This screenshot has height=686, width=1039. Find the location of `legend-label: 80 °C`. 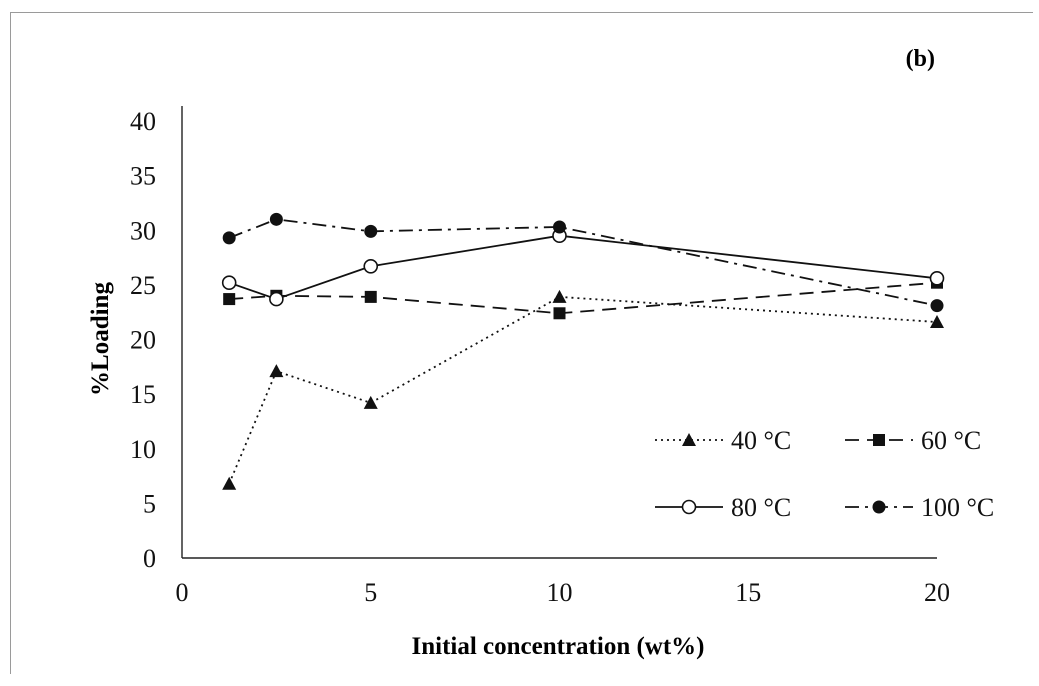

legend-label: 80 °C is located at coordinates (761, 507).